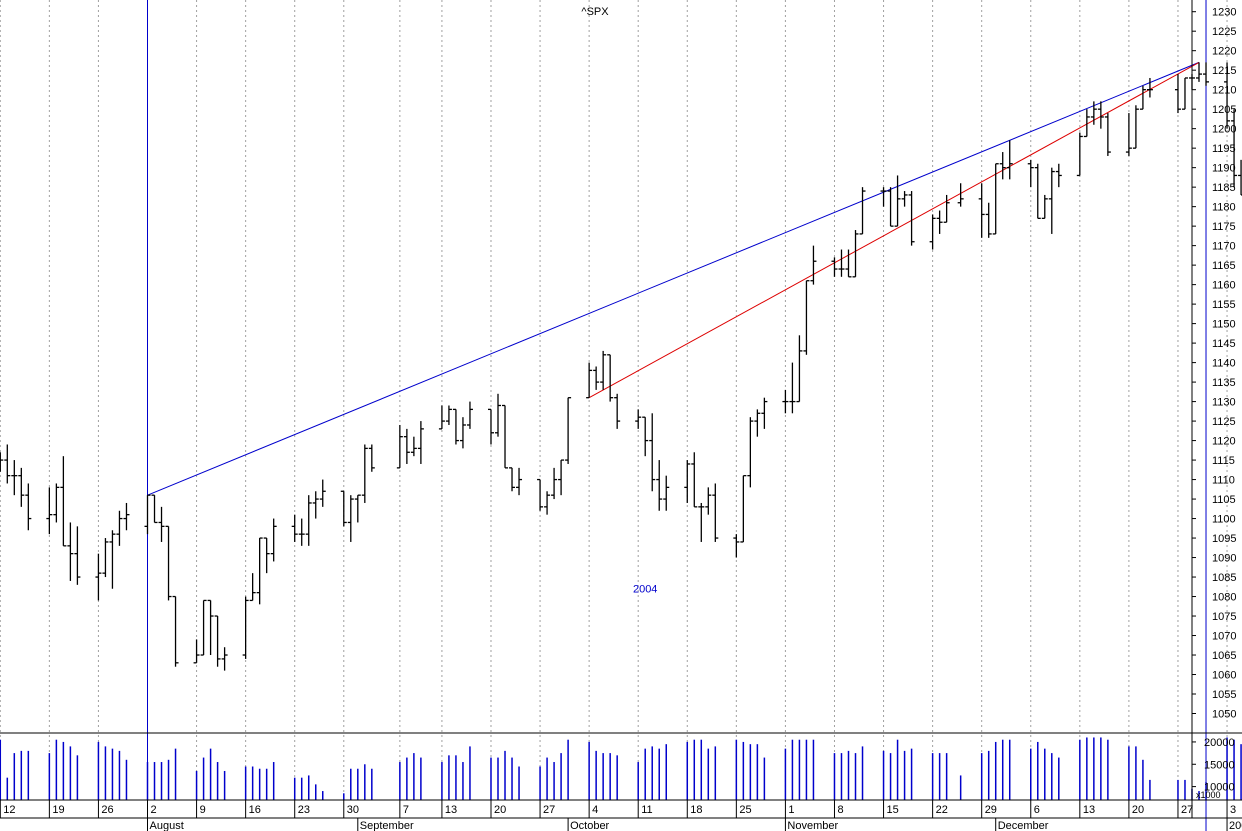 This screenshot has width=1242, height=831. What do you see at coordinates (203, 810) in the screenshot?
I see `day-tick-label: 9` at bounding box center [203, 810].